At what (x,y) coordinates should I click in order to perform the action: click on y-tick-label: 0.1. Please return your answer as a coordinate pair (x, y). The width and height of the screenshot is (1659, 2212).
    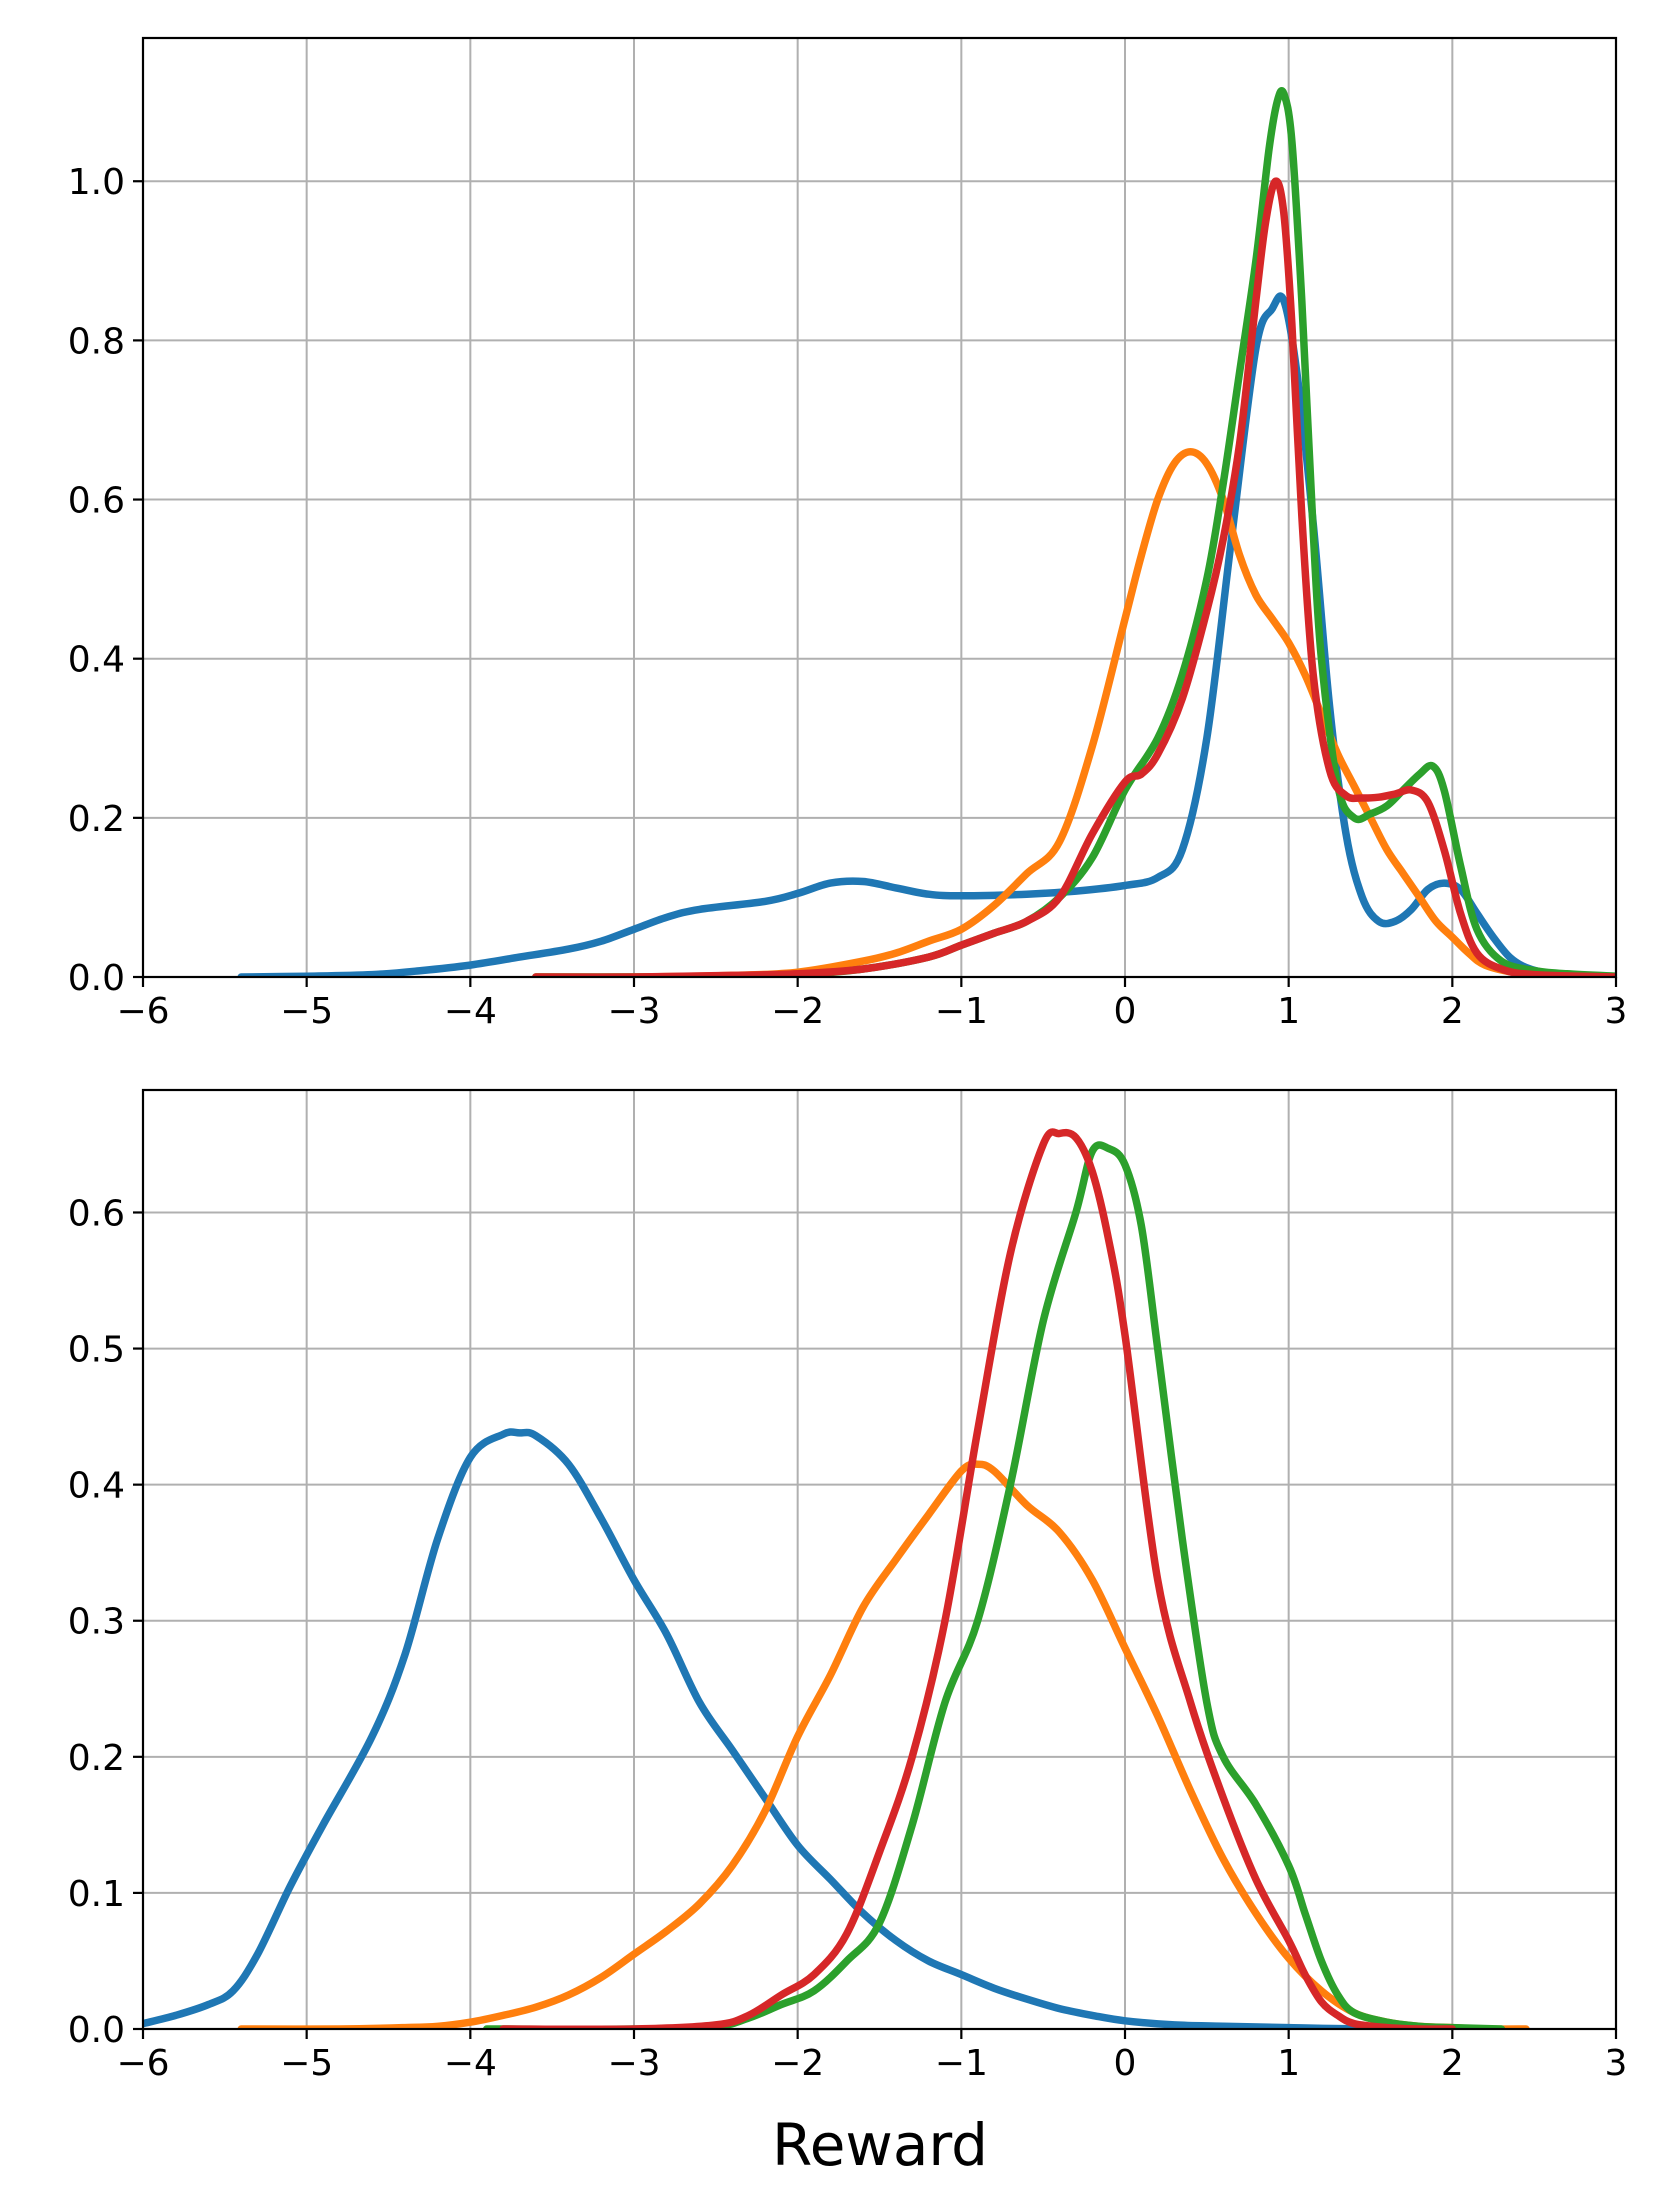
    Looking at the image, I should click on (96, 1894).